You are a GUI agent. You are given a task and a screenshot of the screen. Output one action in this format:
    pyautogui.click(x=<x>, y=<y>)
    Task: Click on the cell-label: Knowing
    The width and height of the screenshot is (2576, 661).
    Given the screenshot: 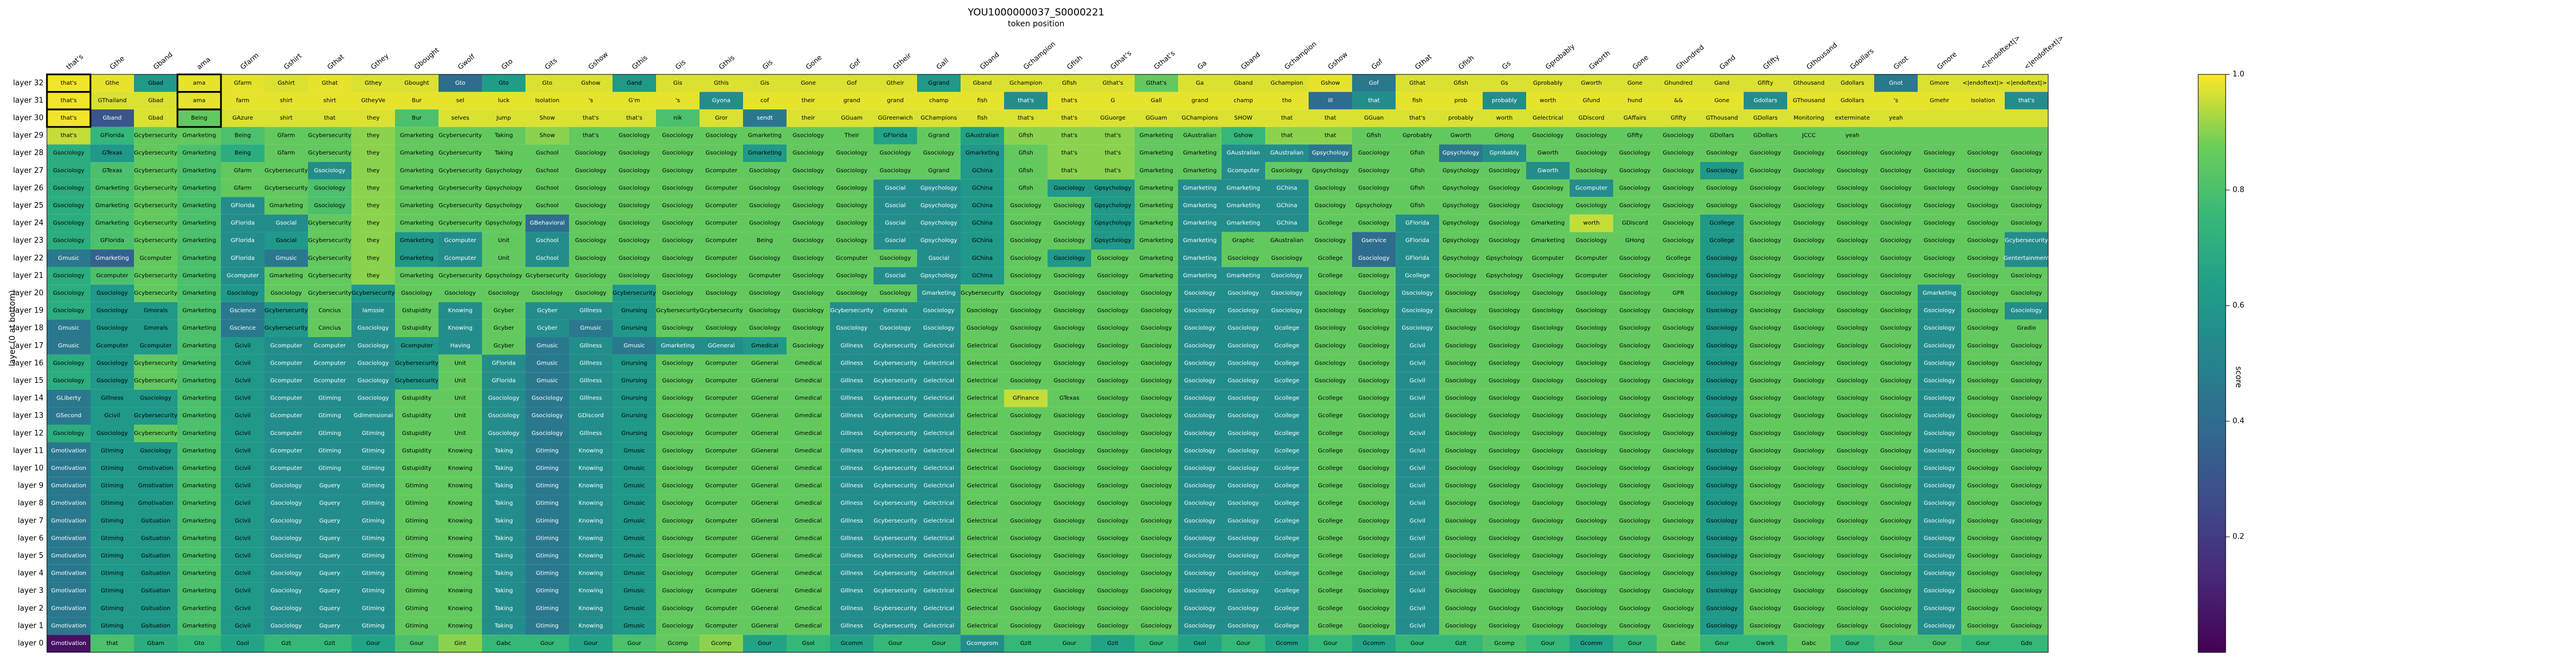 What is the action you would take?
    pyautogui.click(x=460, y=608)
    